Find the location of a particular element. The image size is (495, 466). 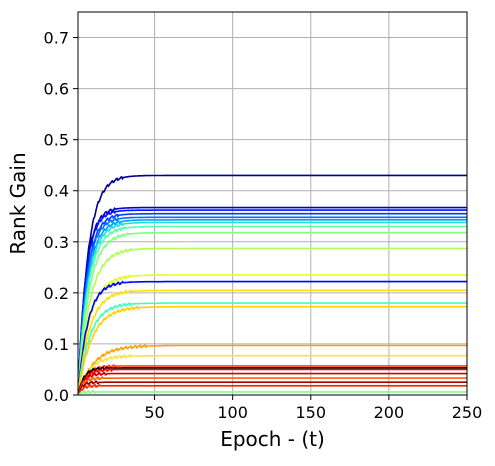

y-tick-label: 0.2 is located at coordinates (56, 293).